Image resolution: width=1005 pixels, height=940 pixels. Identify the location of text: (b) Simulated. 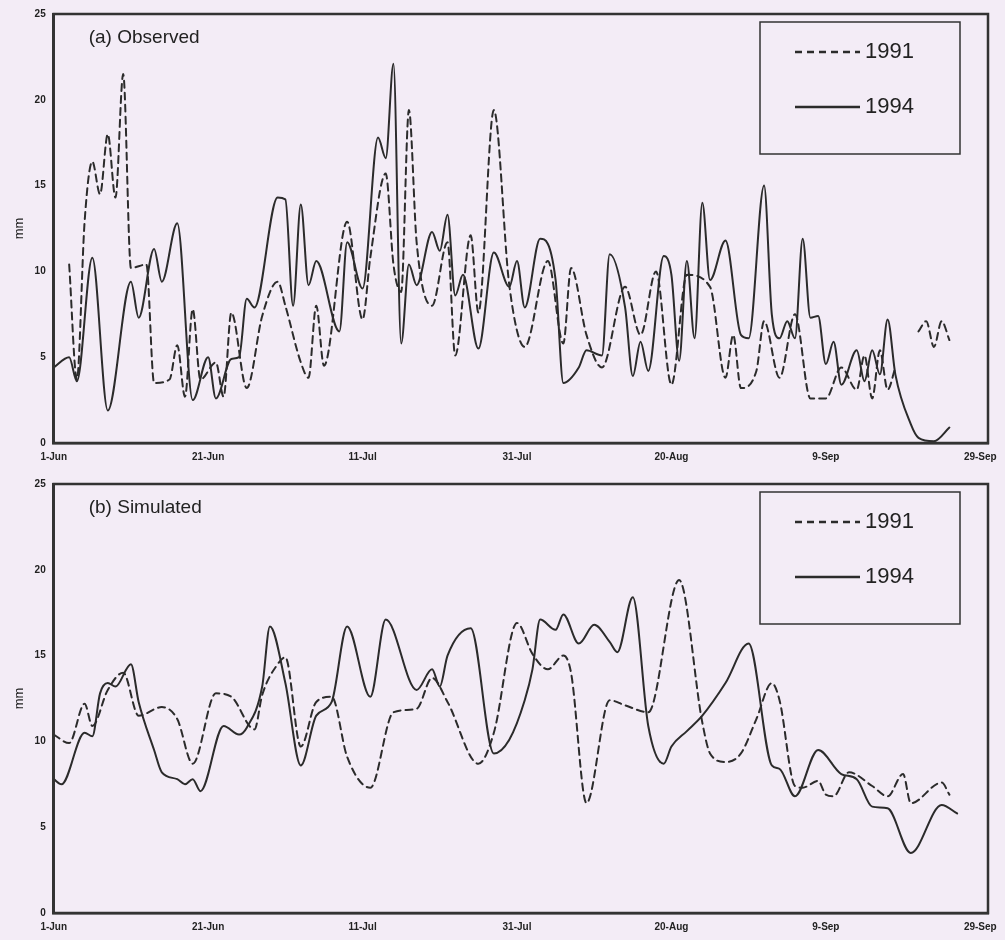
(145, 506).